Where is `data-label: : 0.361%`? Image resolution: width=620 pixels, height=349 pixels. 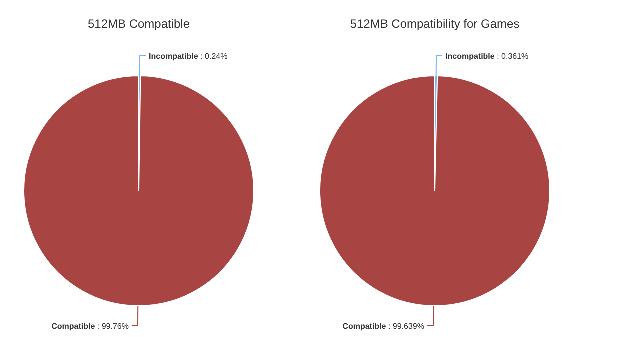
data-label: : 0.361% is located at coordinates (511, 57).